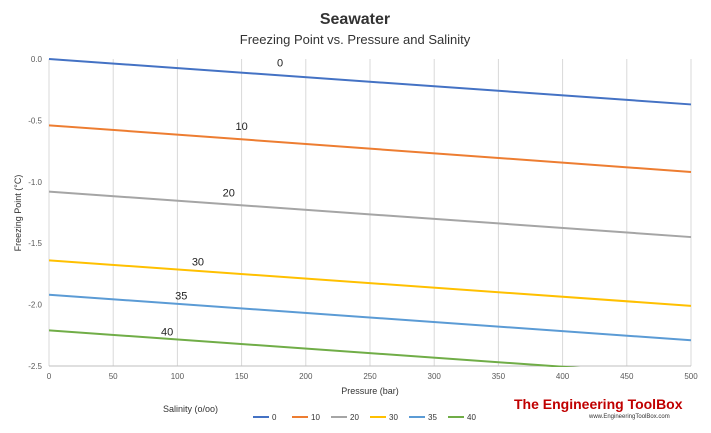 The image size is (711, 433). Describe the element at coordinates (241, 127) in the screenshot. I see `data-label-10: 10` at that location.